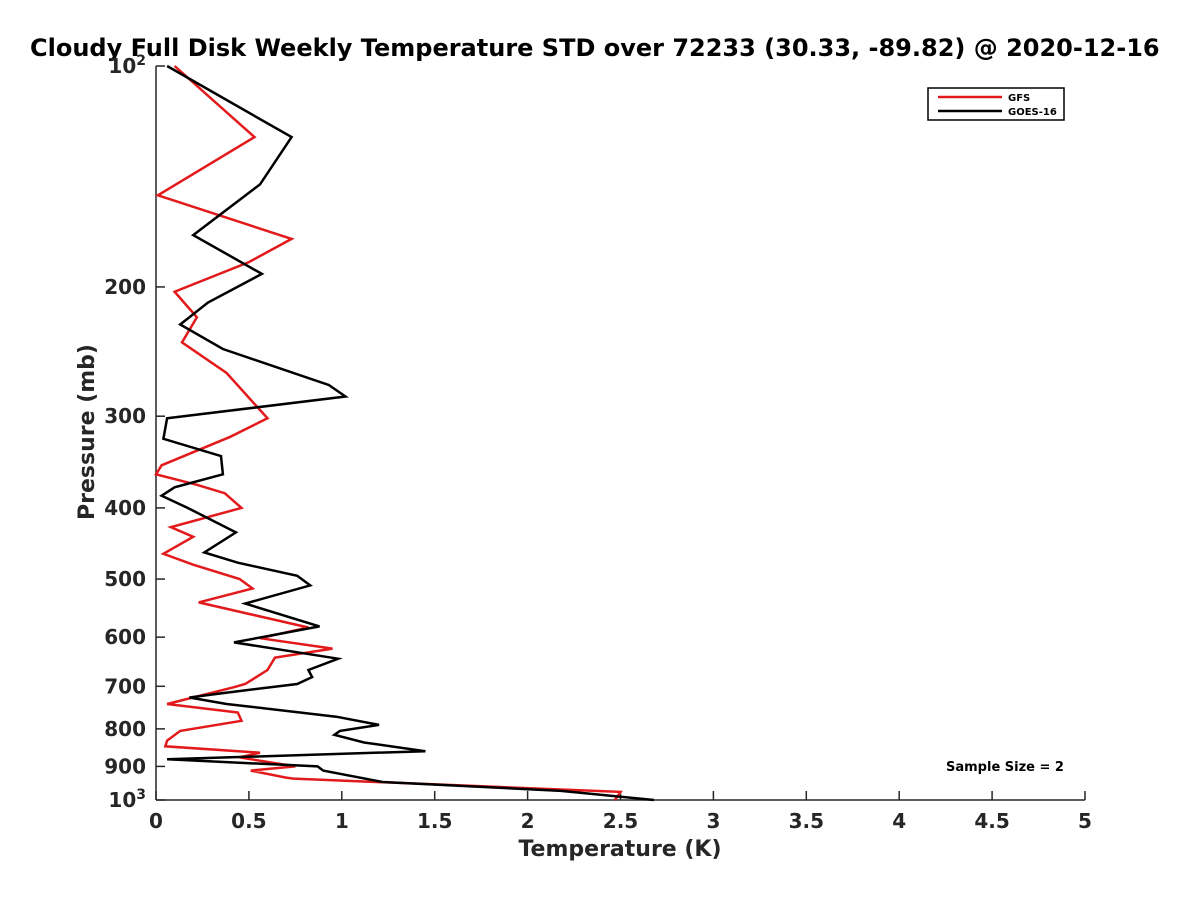 Image resolution: width=1200 pixels, height=900 pixels. Describe the element at coordinates (1005, 767) in the screenshot. I see `sample-size-annotation: Sample Size = 2` at that location.